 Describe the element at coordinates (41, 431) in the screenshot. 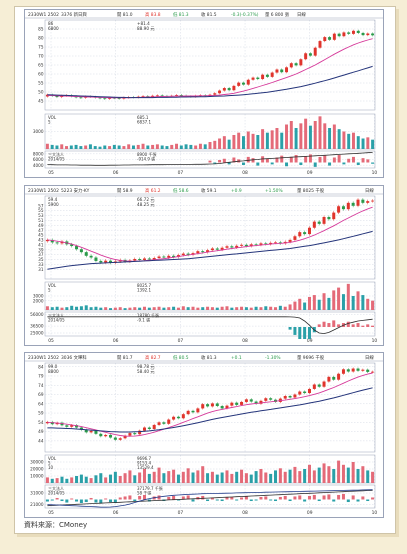

I see `price-ytick-label: 49` at that location.